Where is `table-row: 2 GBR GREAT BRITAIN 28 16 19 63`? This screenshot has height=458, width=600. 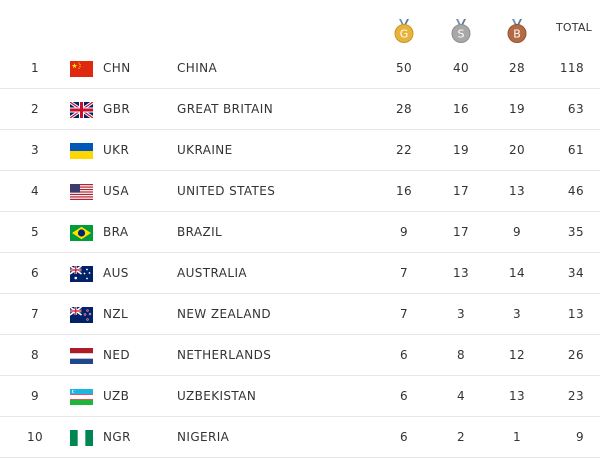
table-row: 2 GBR GREAT BRITAIN 28 16 19 63 is located at coordinates (300, 109).